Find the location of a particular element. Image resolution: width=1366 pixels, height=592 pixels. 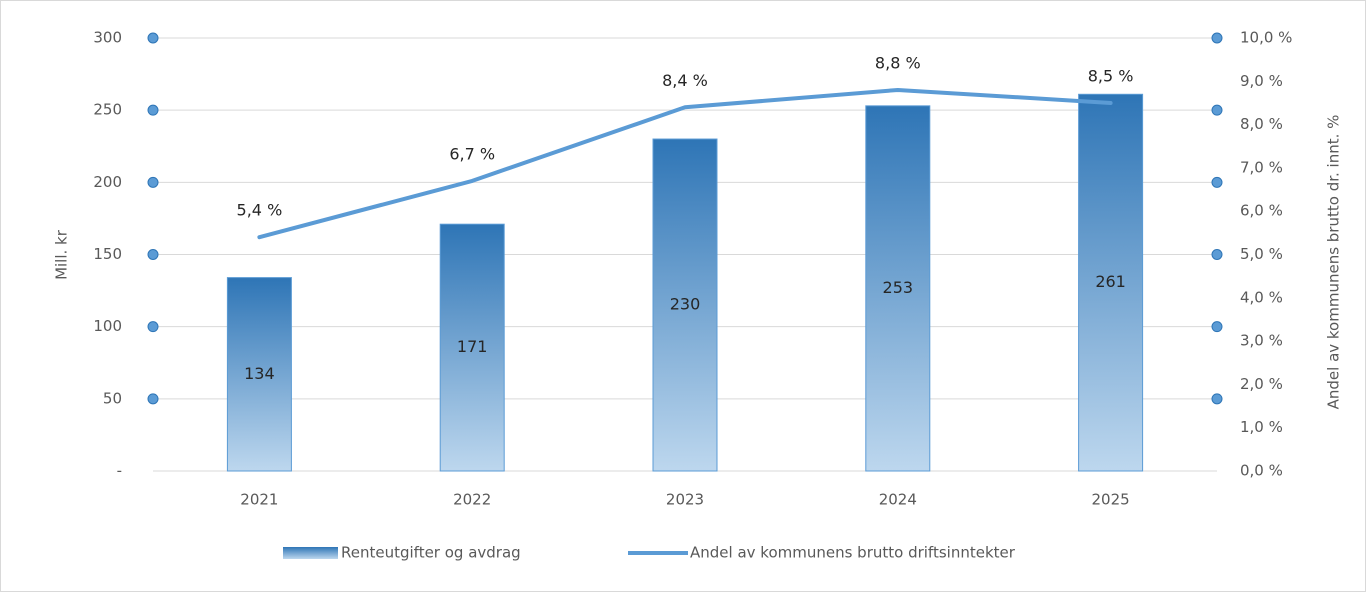

y-tick-label: 200 is located at coordinates (107, 182).